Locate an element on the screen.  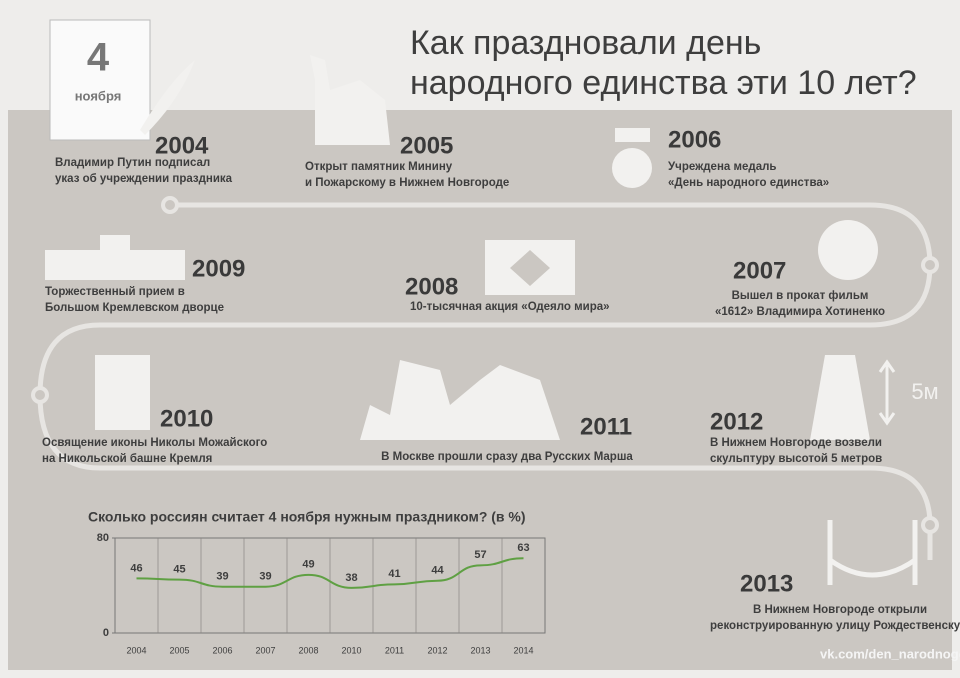
value-label: 63 is located at coordinates (523, 548).